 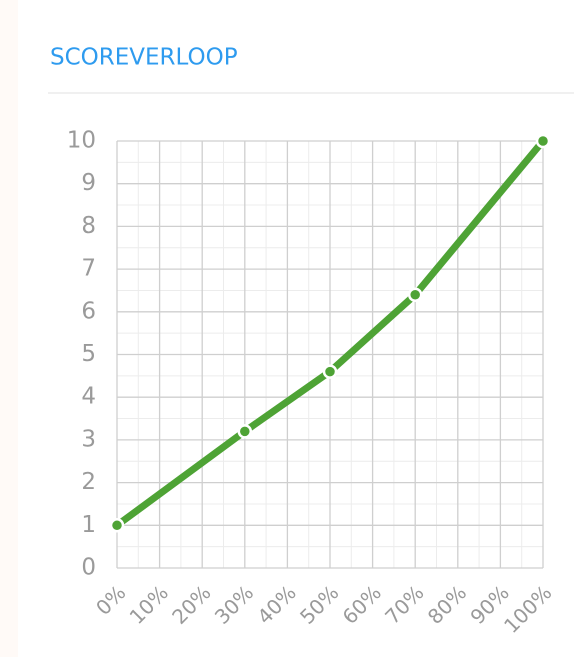 What do you see at coordinates (234, 604) in the screenshot?
I see `x-tick-label: 30%` at bounding box center [234, 604].